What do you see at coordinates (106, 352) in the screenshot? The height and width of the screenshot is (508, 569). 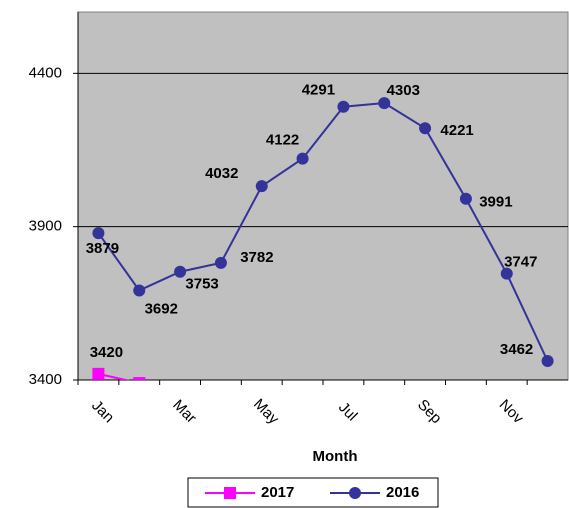 I see `data-label: 3420` at bounding box center [106, 352].